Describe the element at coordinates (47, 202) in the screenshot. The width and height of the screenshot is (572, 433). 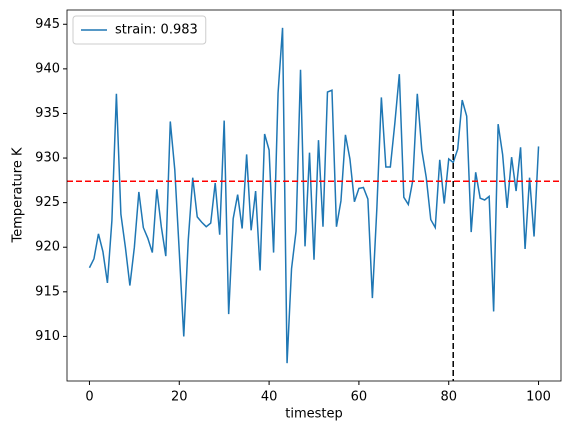
I see `y-tick-label: 925` at that location.